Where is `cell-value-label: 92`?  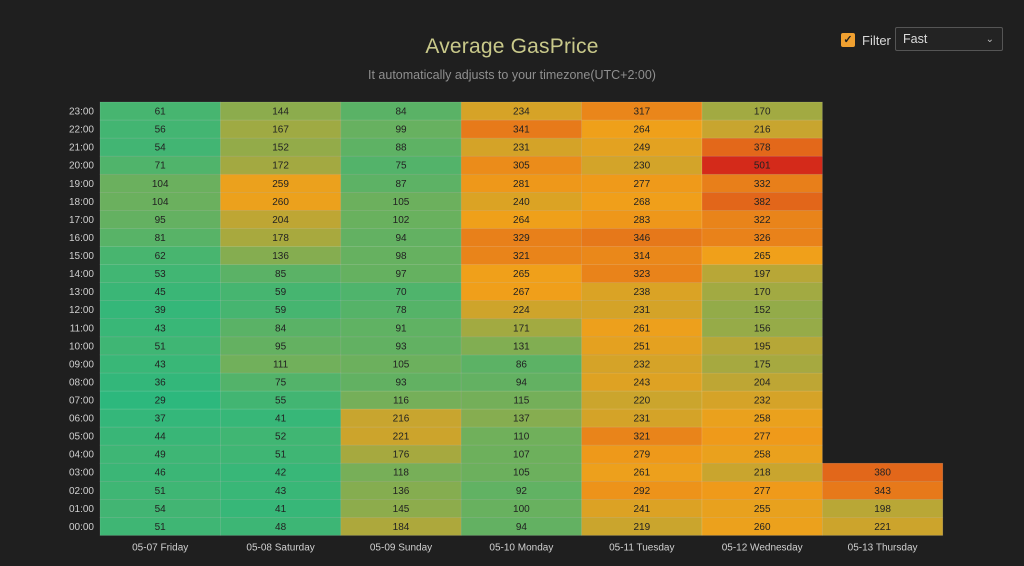
cell-value-label: 92 is located at coordinates (522, 491).